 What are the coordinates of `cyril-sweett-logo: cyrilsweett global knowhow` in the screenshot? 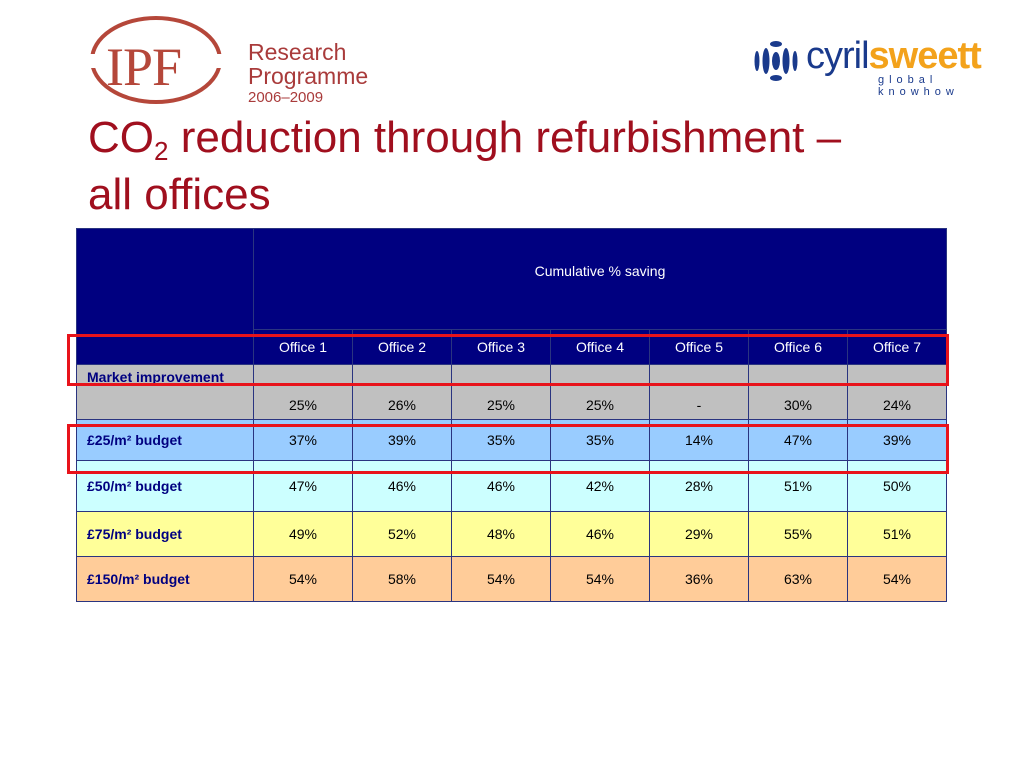 It's located at (877, 66).